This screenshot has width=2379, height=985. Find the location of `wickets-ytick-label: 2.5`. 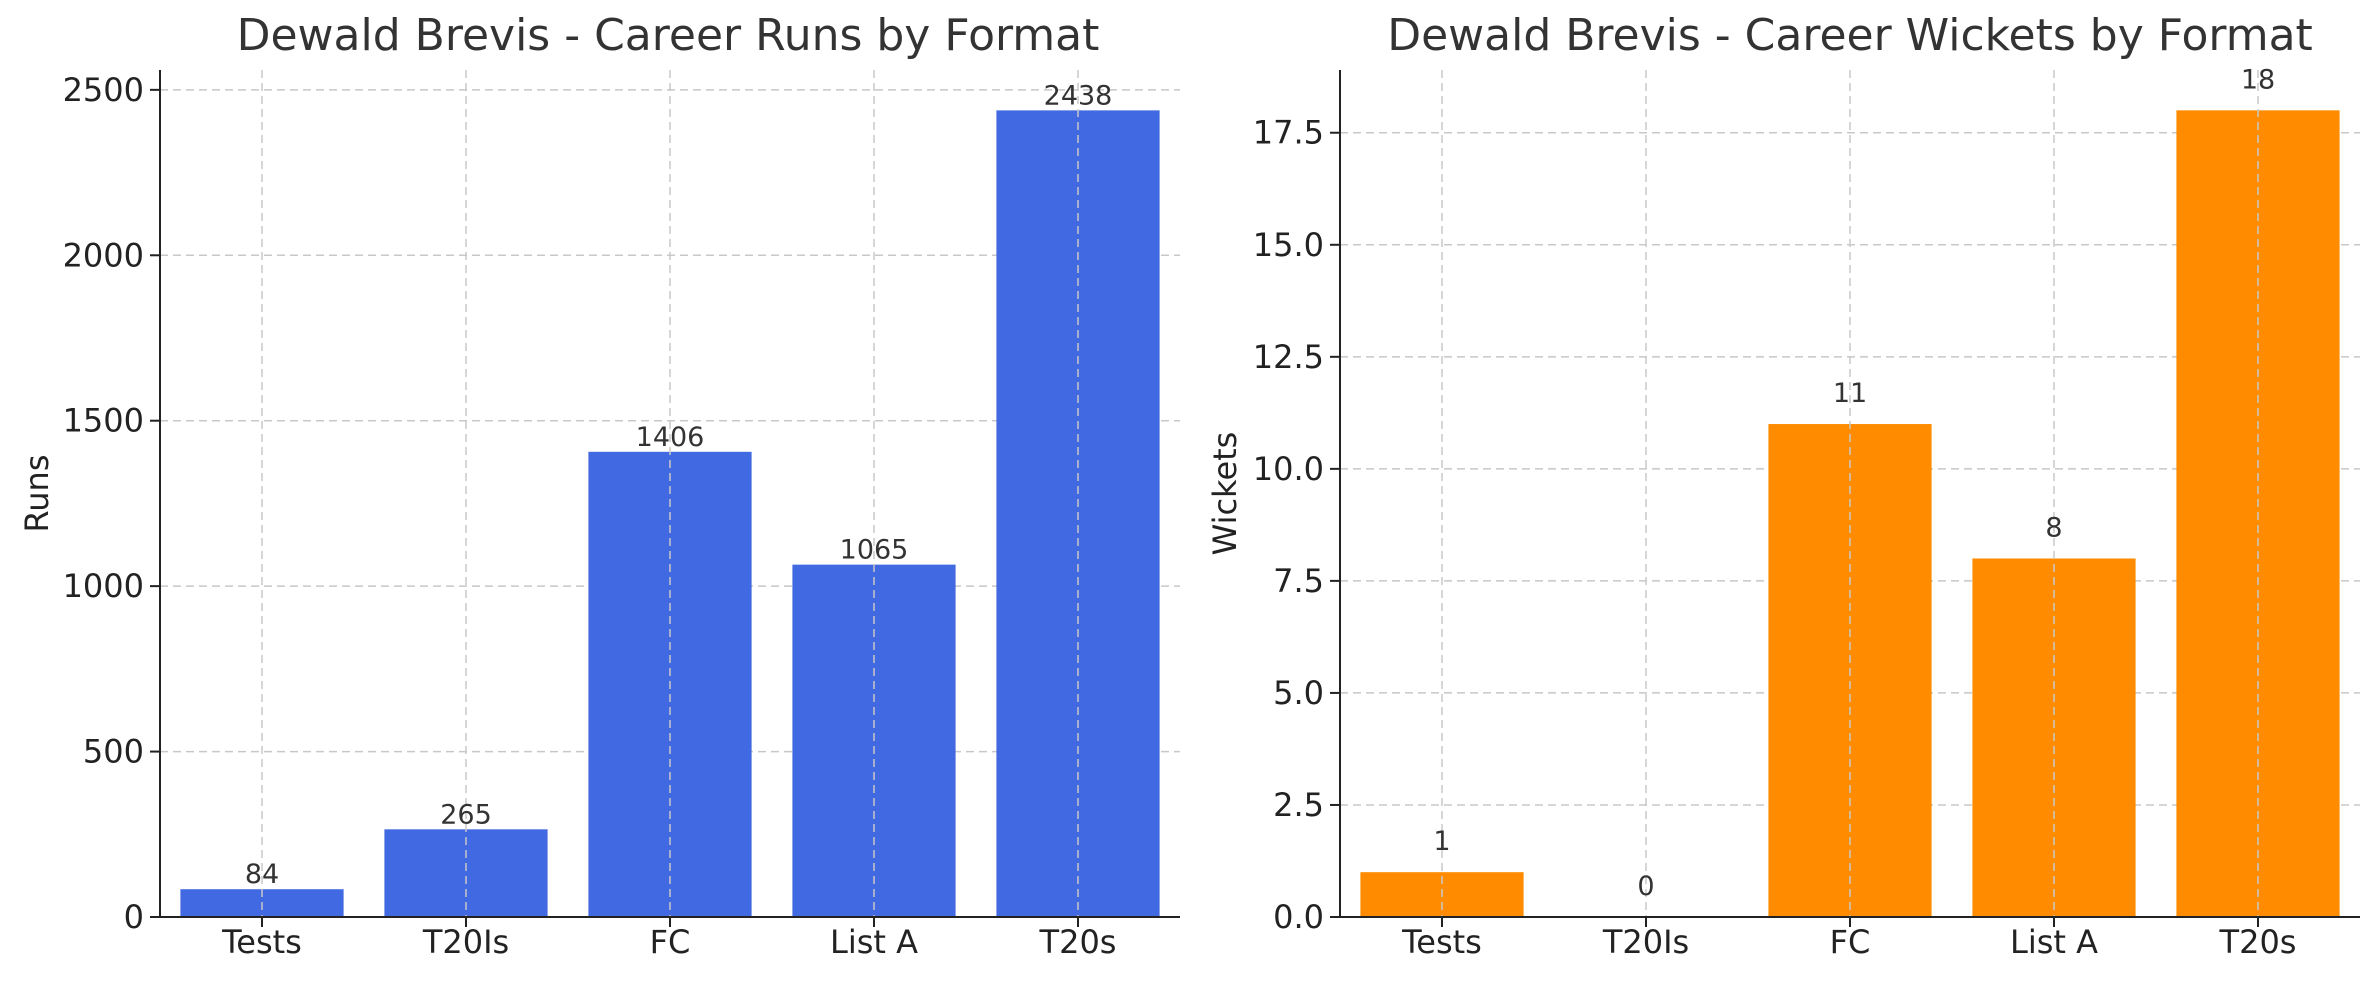

wickets-ytick-label: 2.5 is located at coordinates (1298, 805).